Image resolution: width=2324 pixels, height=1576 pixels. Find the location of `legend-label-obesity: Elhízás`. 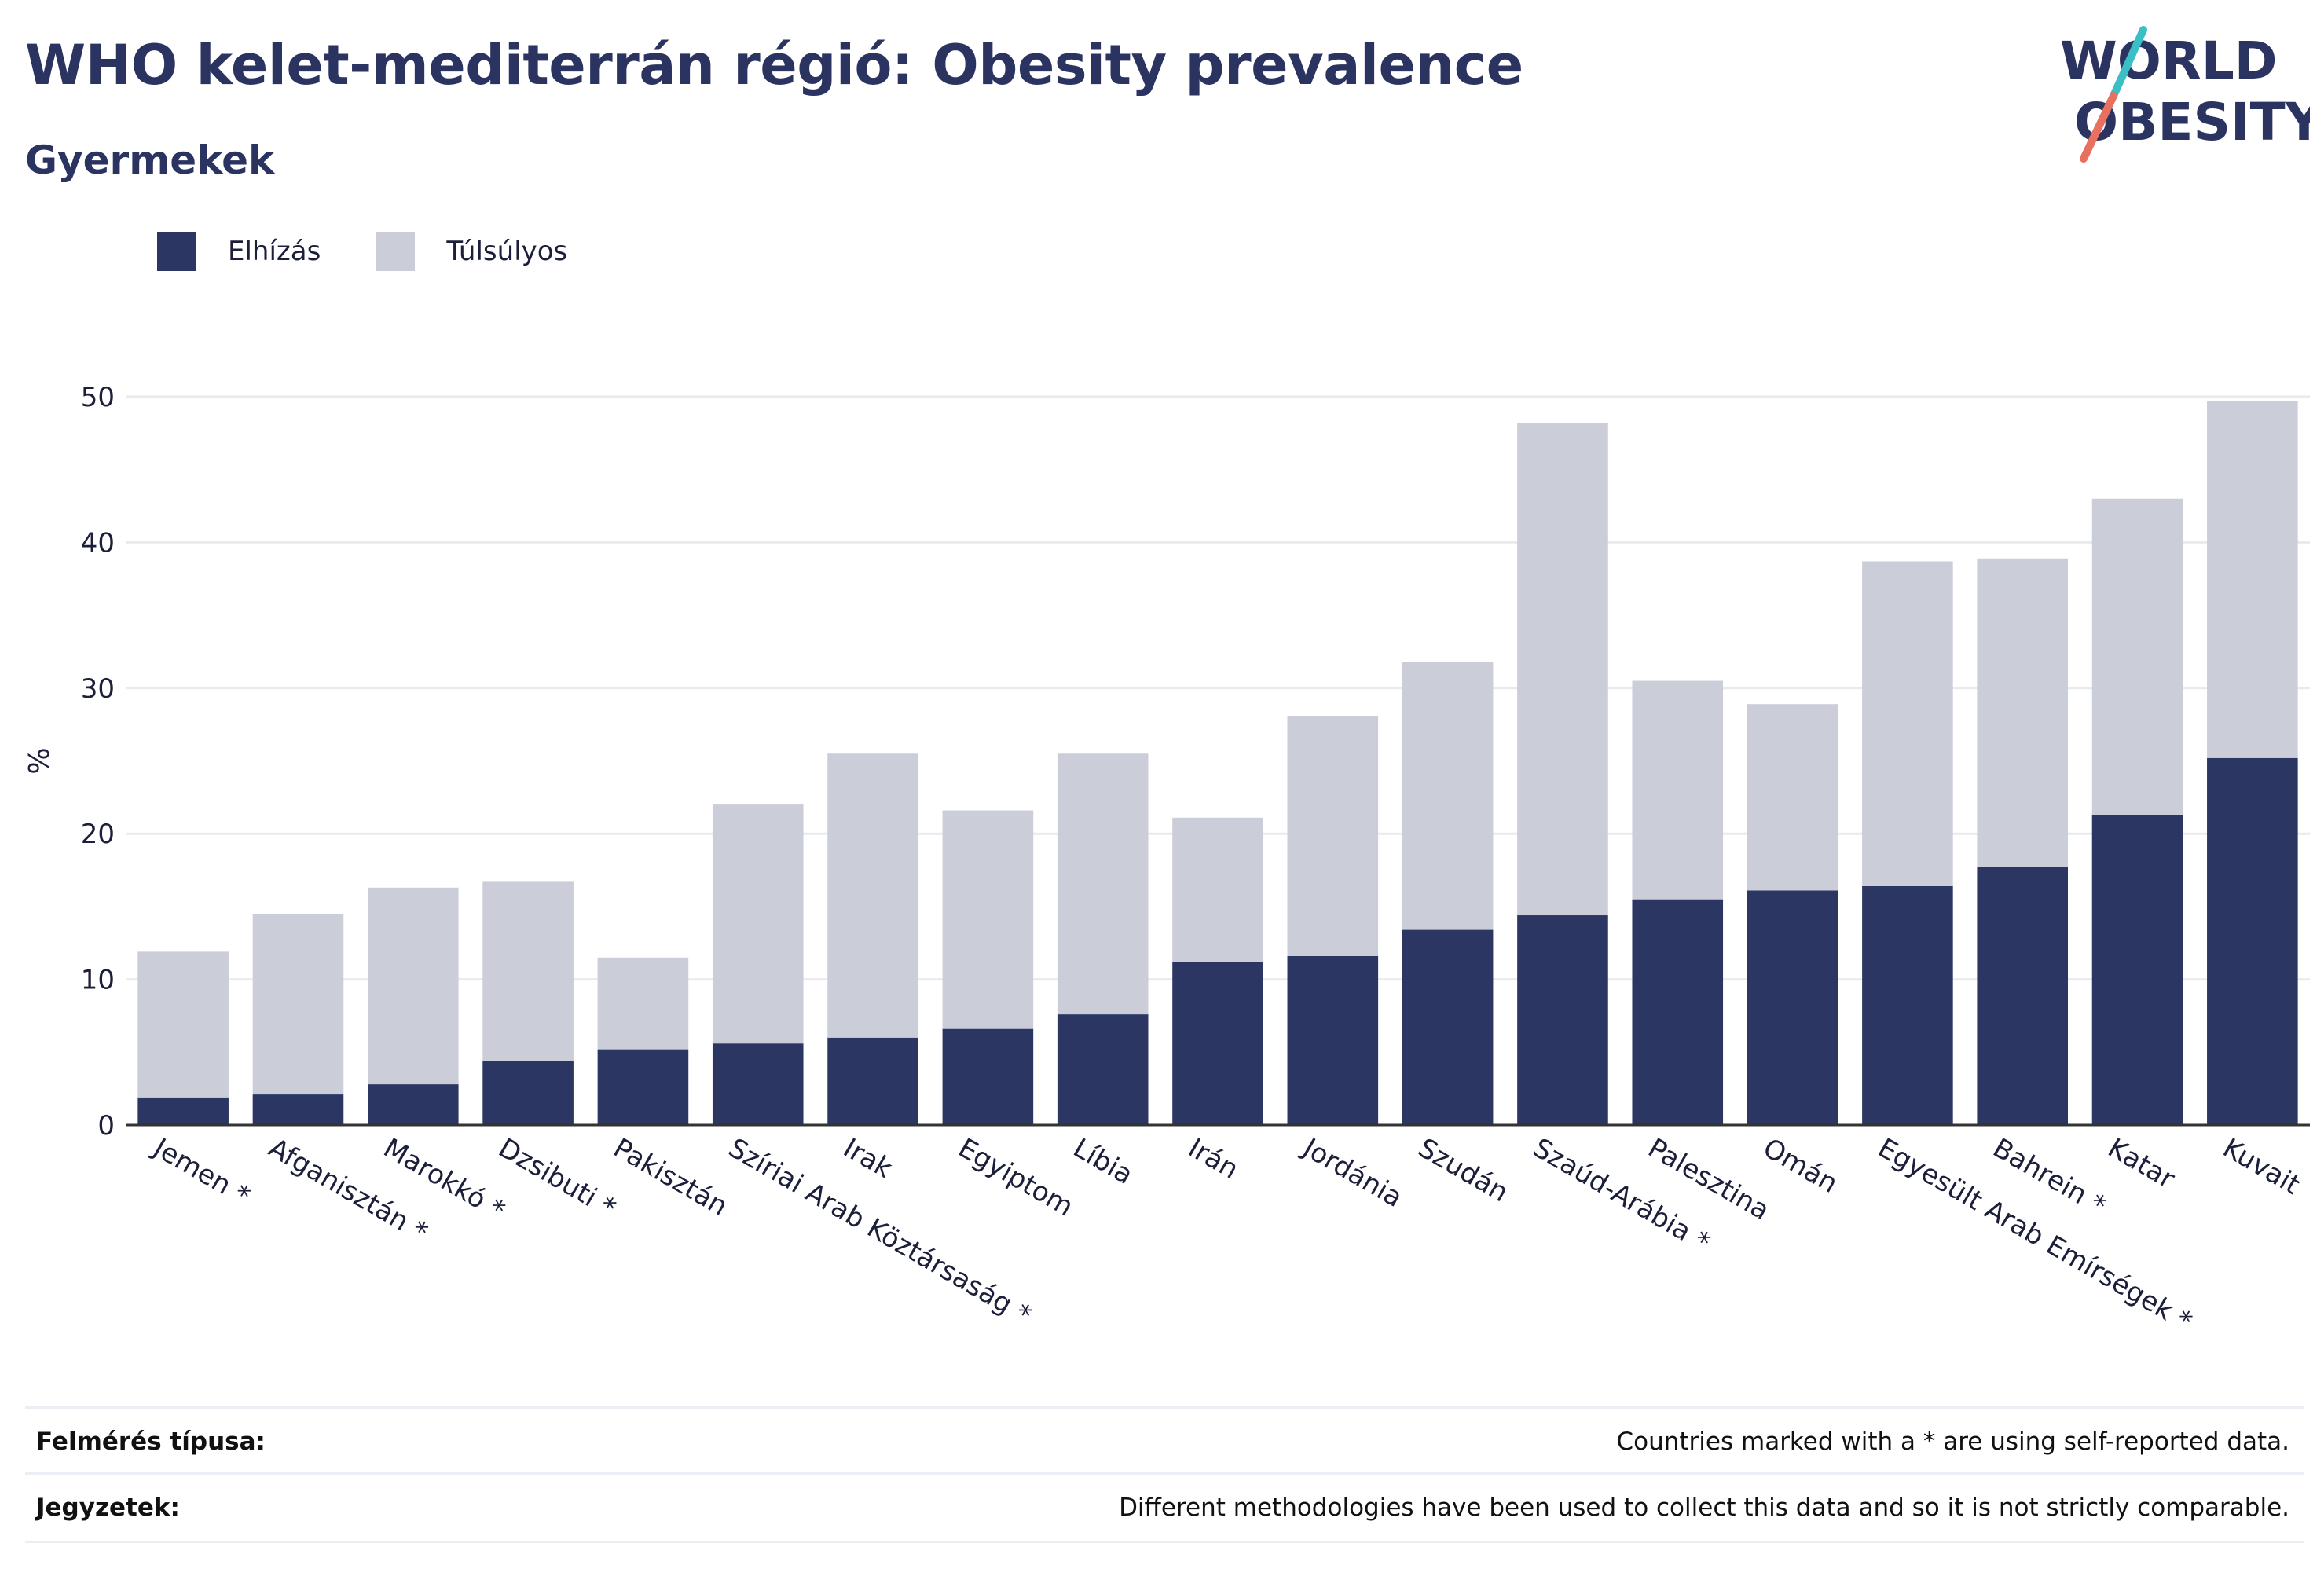

legend-label-obesity: Elhízás is located at coordinates (274, 251).